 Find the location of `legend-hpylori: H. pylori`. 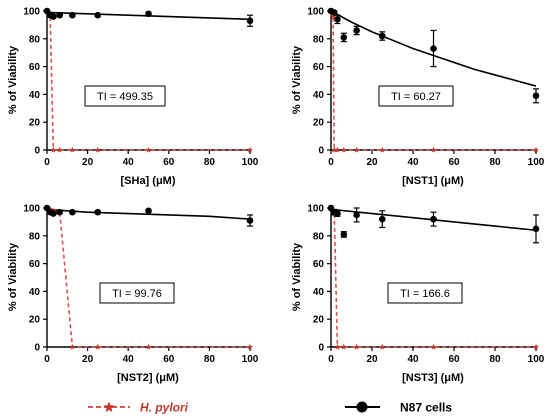

legend-hpylori: H. pylori is located at coordinates (138, 408).